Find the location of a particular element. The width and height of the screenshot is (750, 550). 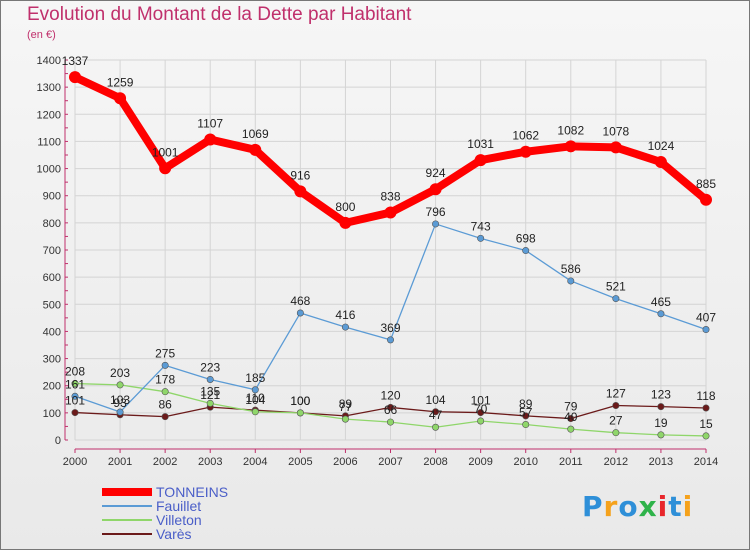

data-label: 123 is located at coordinates (661, 395).